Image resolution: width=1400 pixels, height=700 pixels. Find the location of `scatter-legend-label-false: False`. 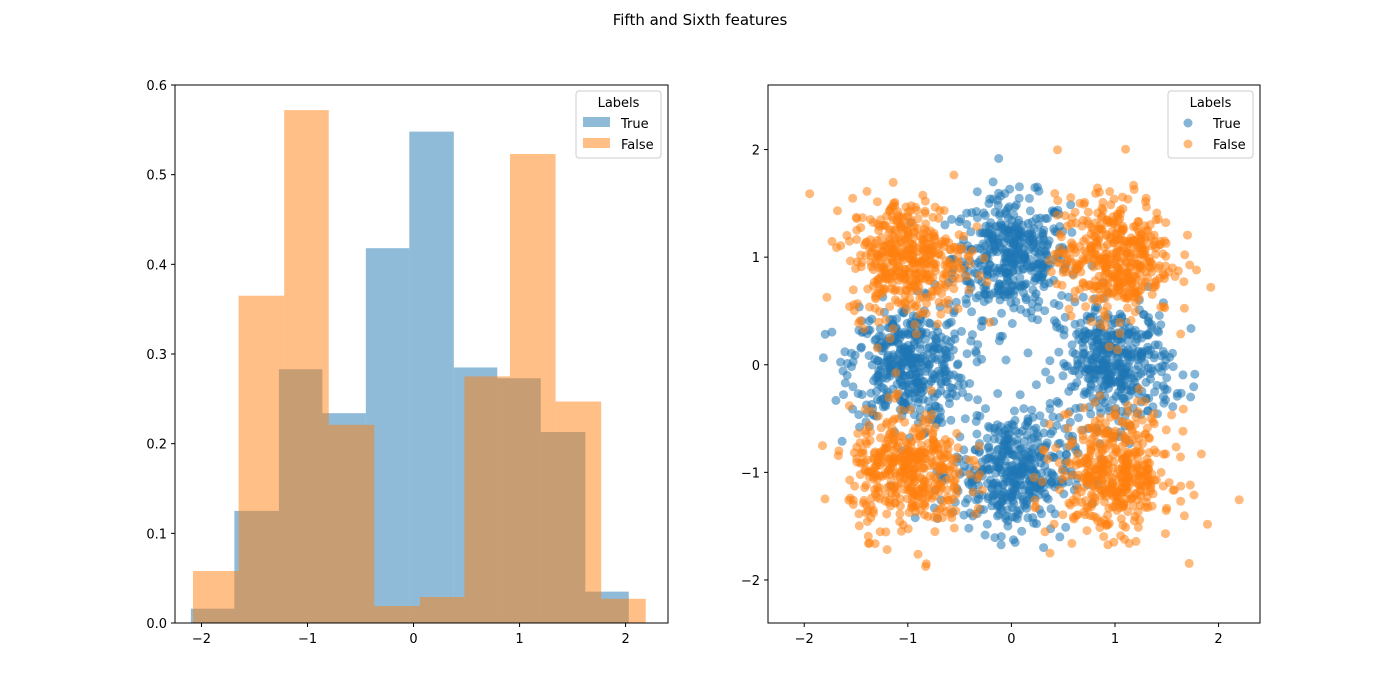

scatter-legend-label-false: False is located at coordinates (1229, 145).